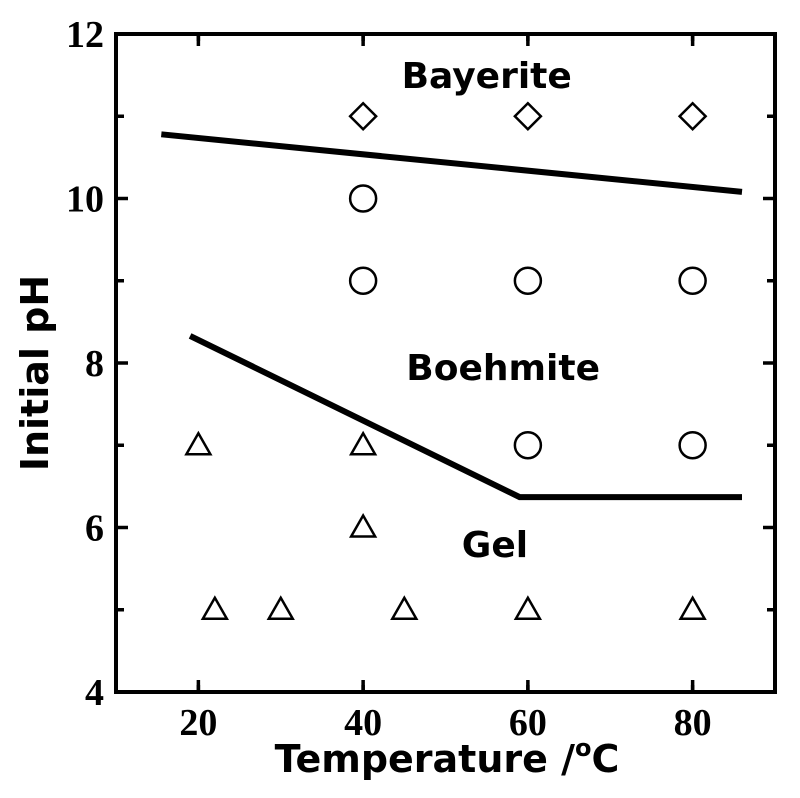  I want to click on x-axis-title-unit: C, so click(606, 759).